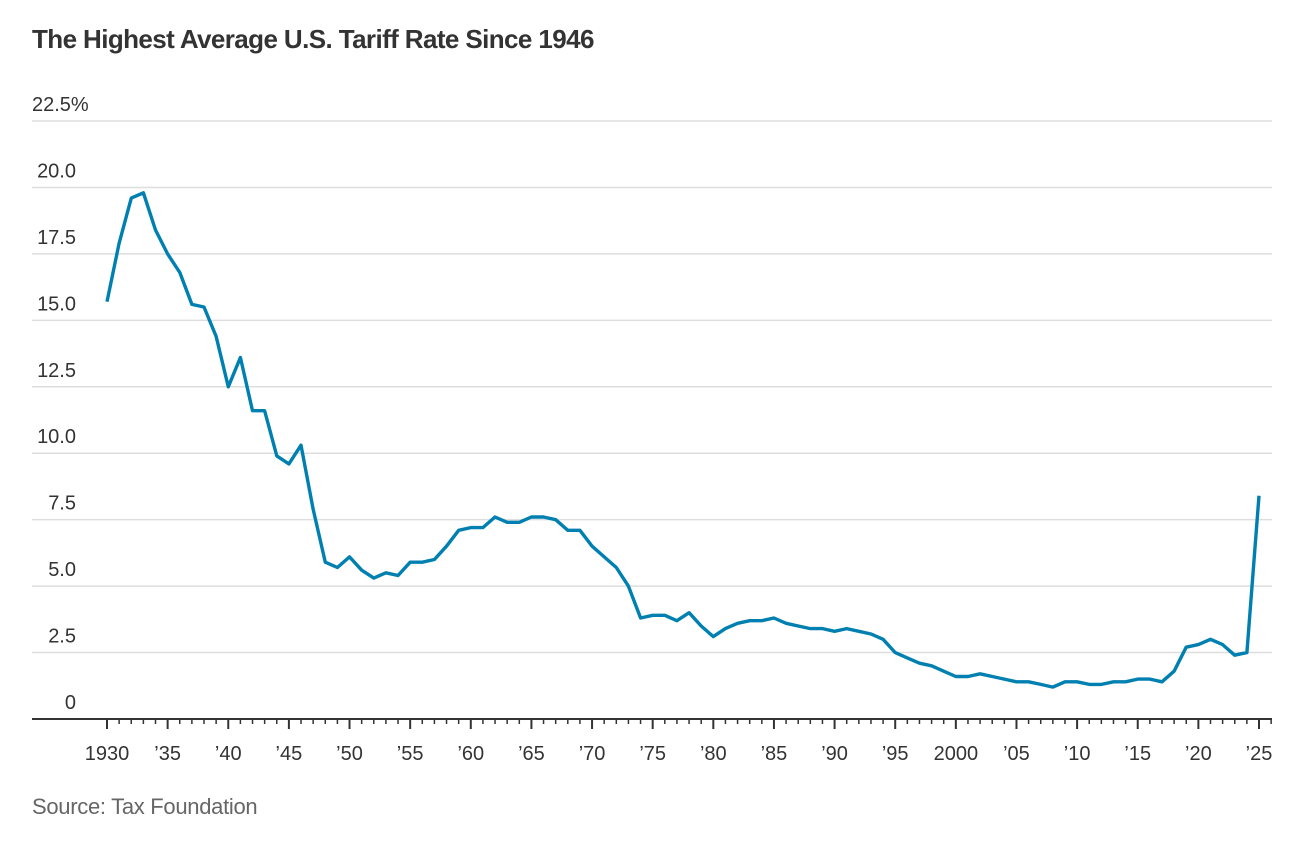 Image resolution: width=1312 pixels, height=858 pixels. What do you see at coordinates (652, 723) in the screenshot?
I see `x-axis` at bounding box center [652, 723].